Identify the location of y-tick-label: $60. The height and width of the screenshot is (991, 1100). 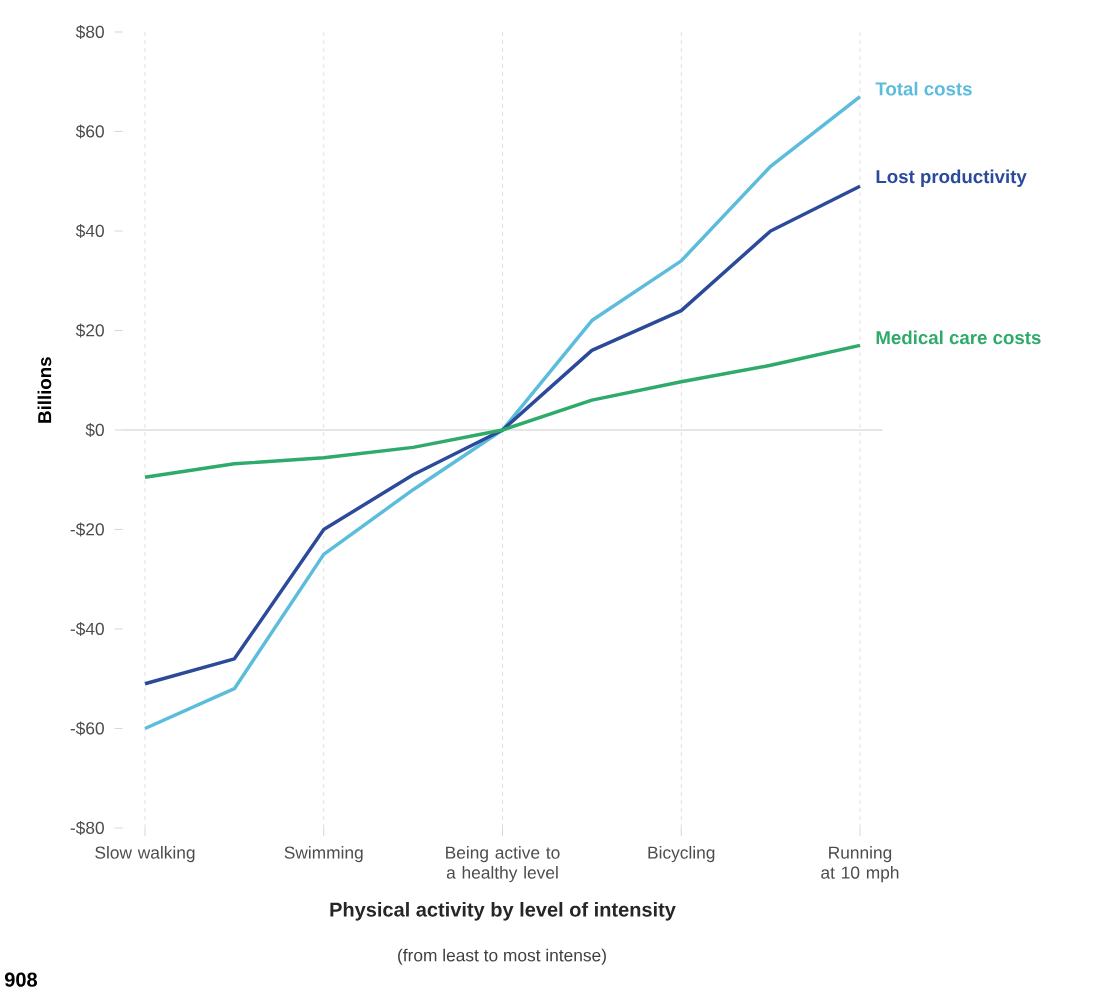
(89, 131).